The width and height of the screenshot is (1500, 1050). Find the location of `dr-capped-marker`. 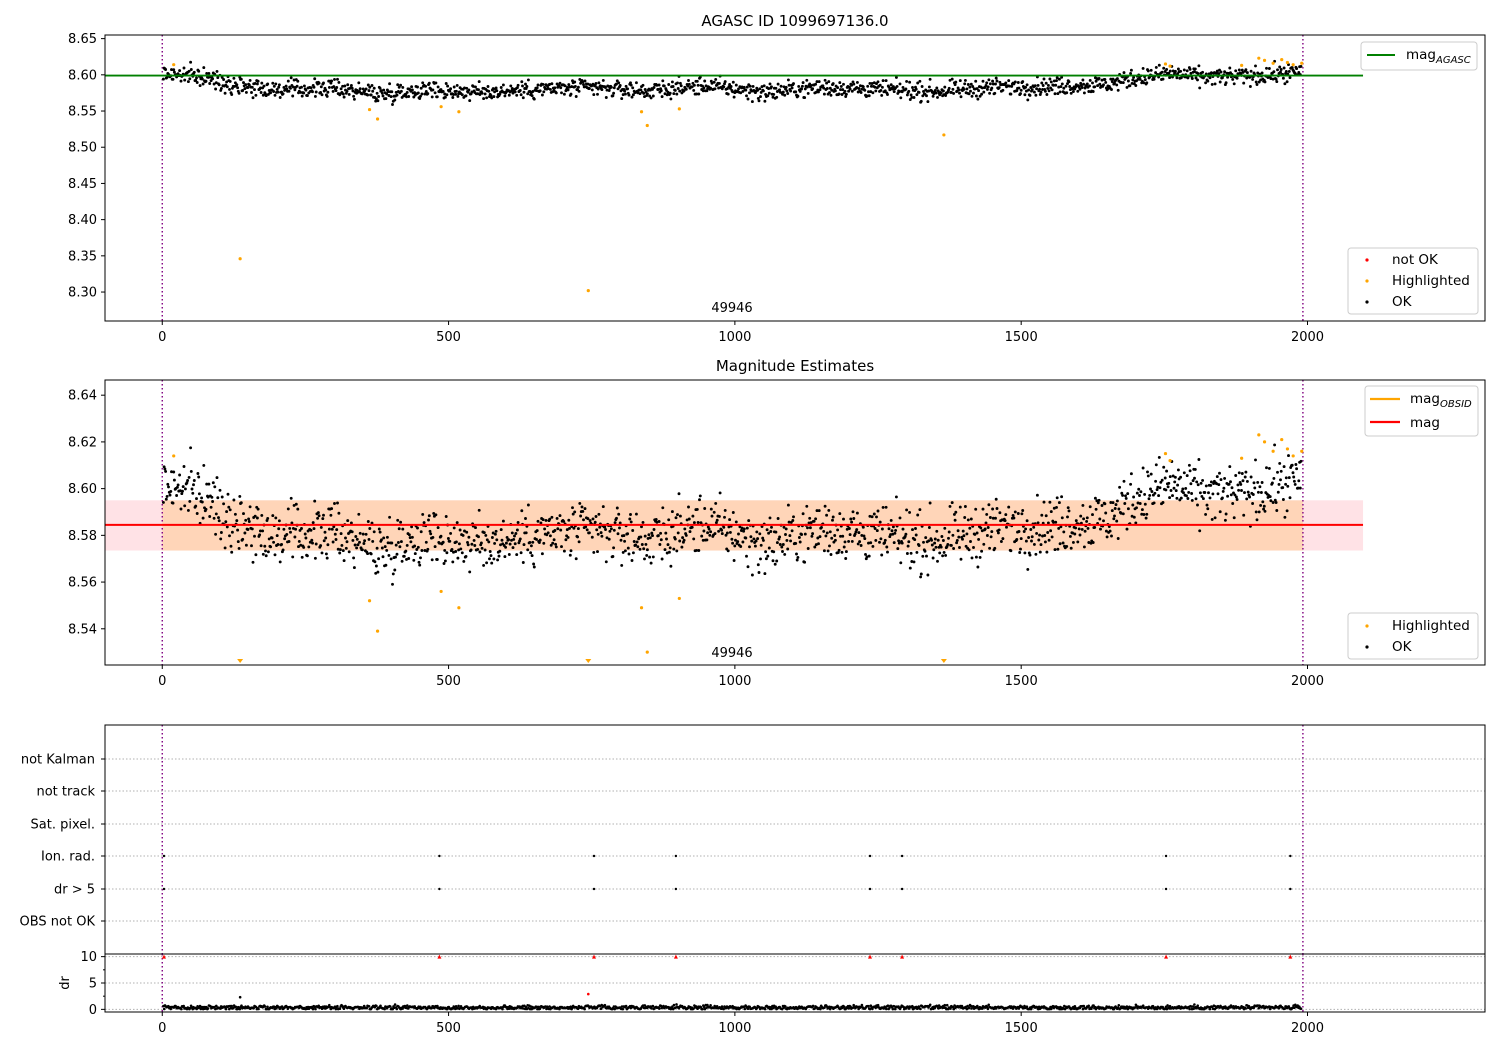

dr-capped-marker is located at coordinates (594, 956).